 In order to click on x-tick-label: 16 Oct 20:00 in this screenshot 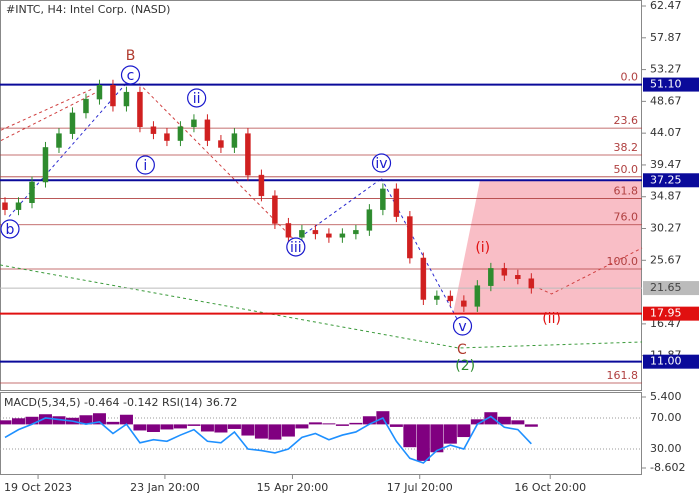, I will do `click(550, 487)`.